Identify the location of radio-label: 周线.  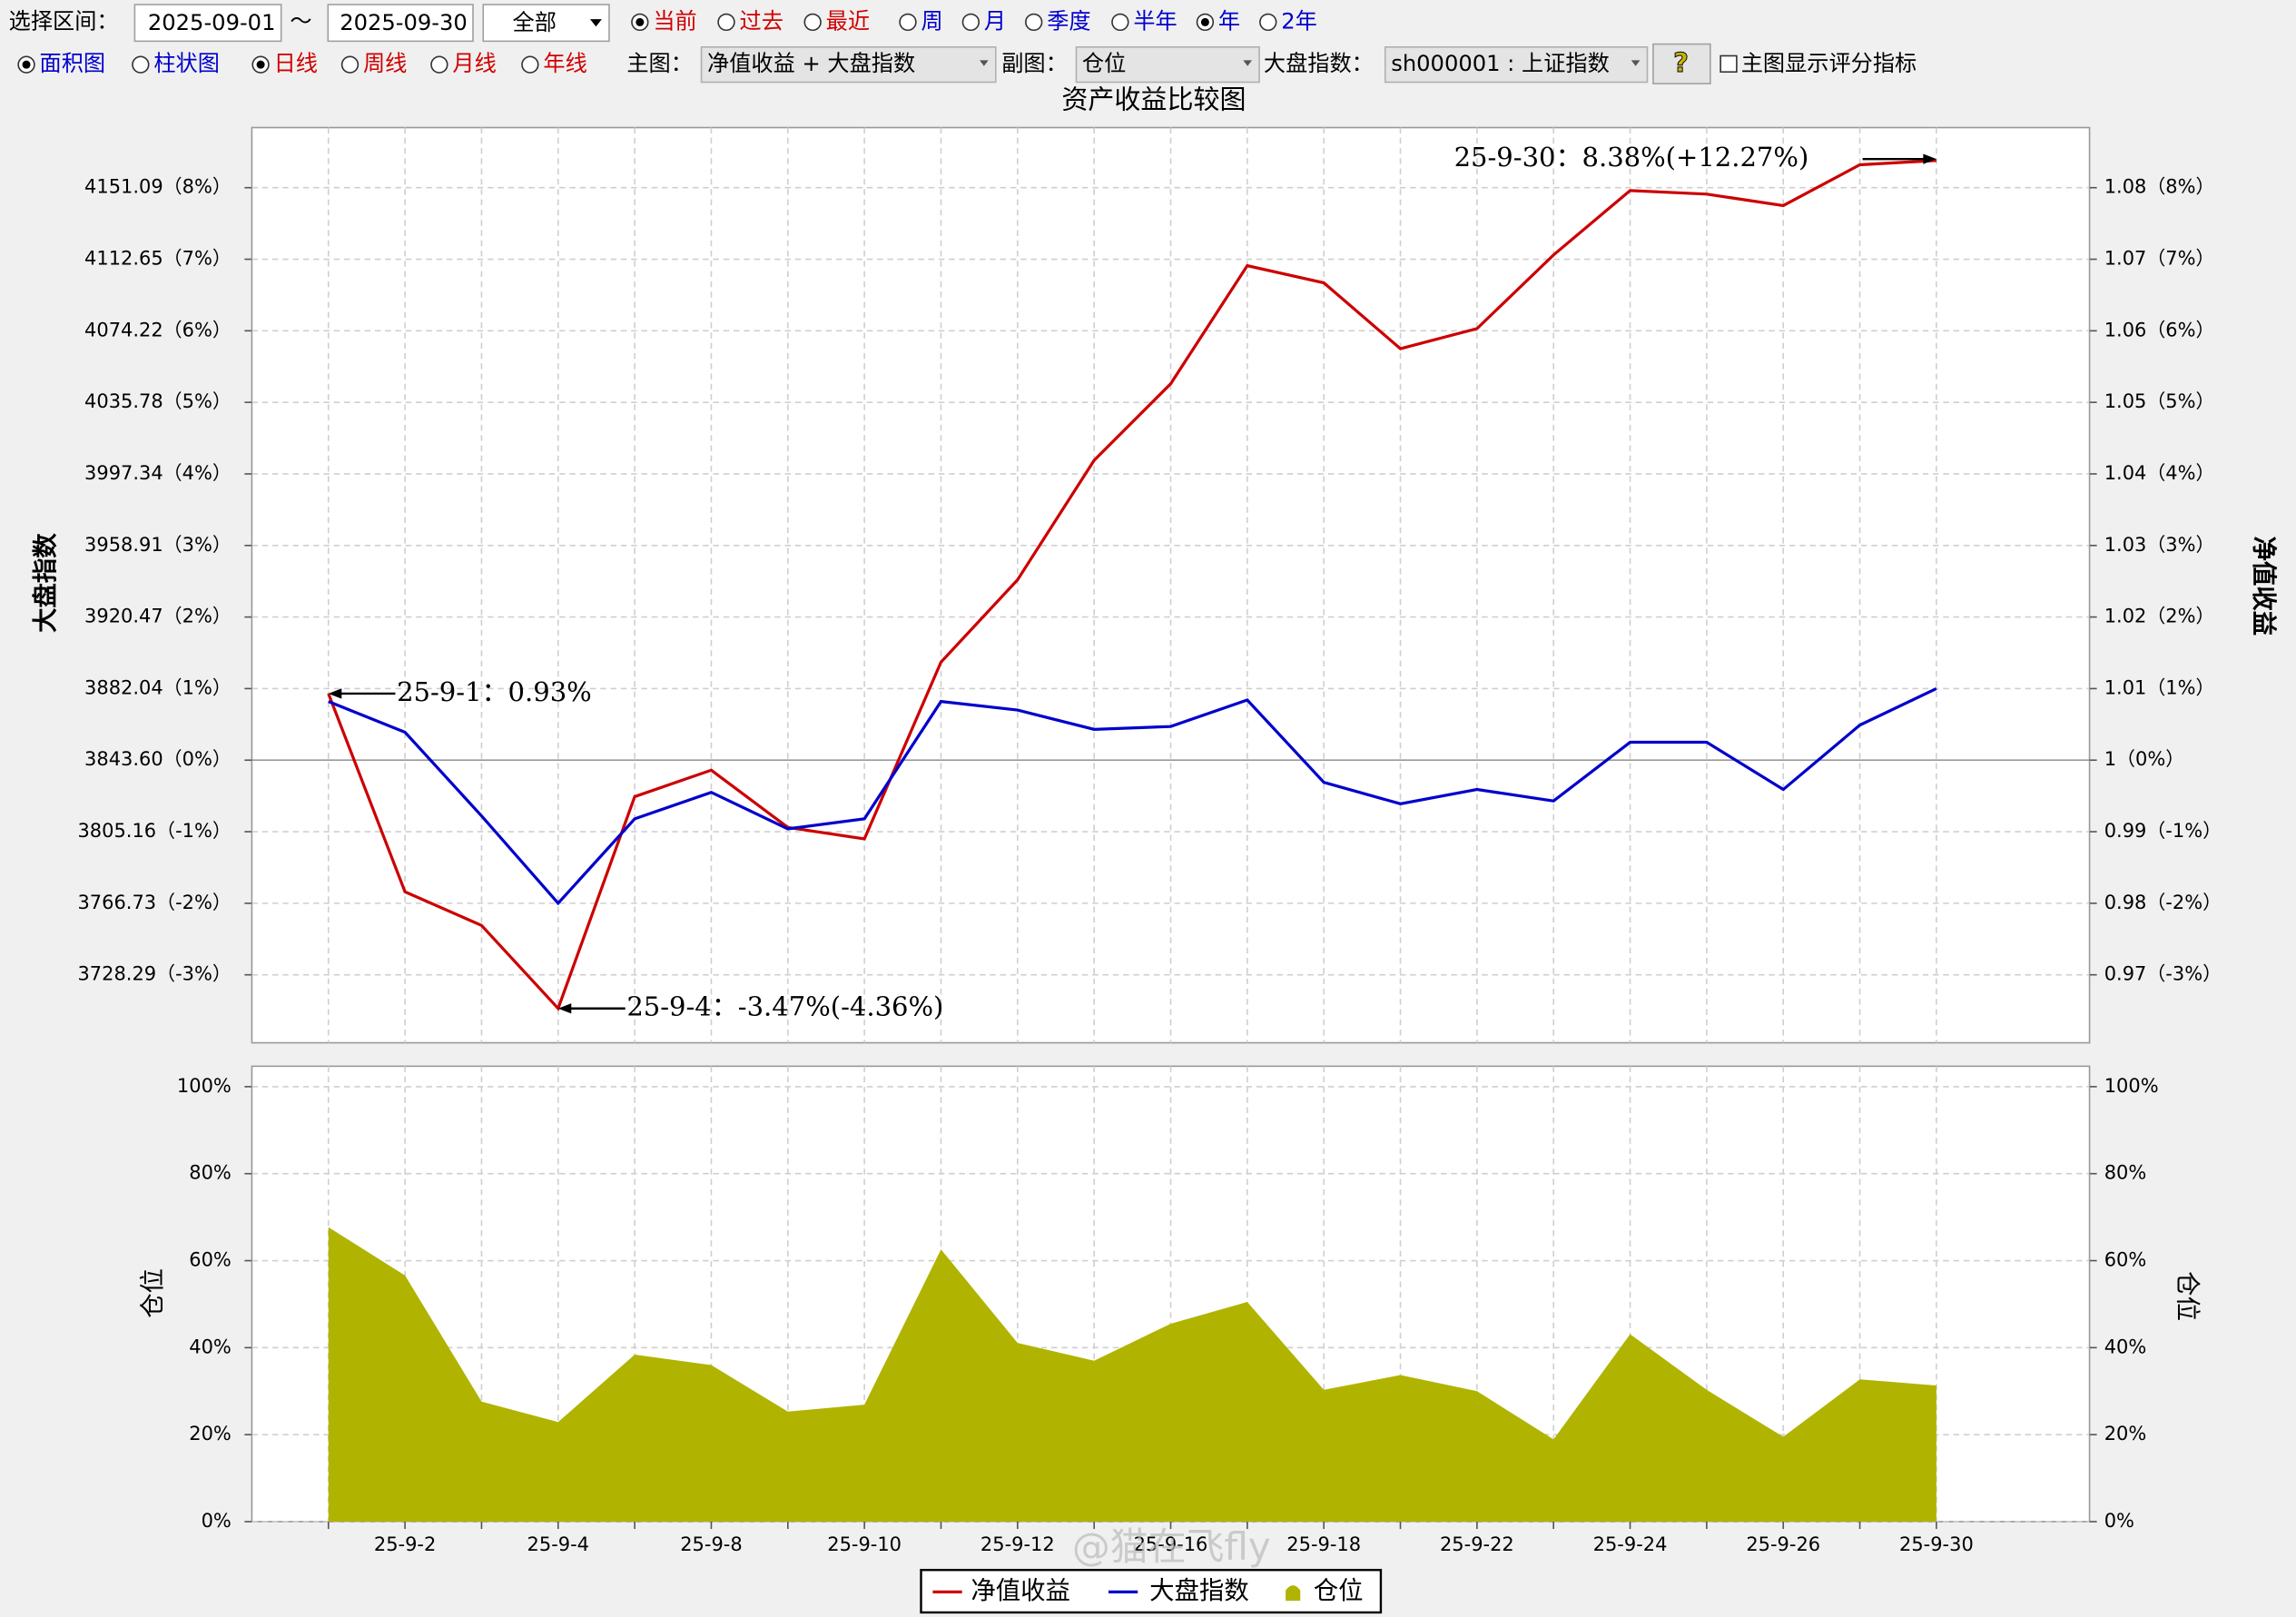
(385, 63).